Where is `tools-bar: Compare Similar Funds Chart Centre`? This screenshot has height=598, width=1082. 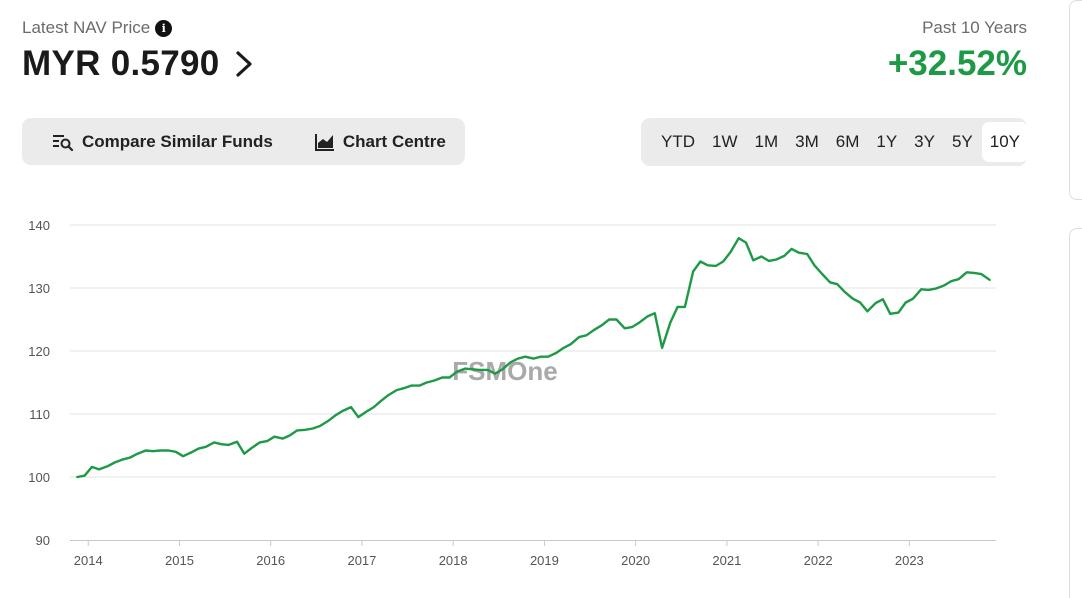 tools-bar: Compare Similar Funds Chart Centre is located at coordinates (243, 141).